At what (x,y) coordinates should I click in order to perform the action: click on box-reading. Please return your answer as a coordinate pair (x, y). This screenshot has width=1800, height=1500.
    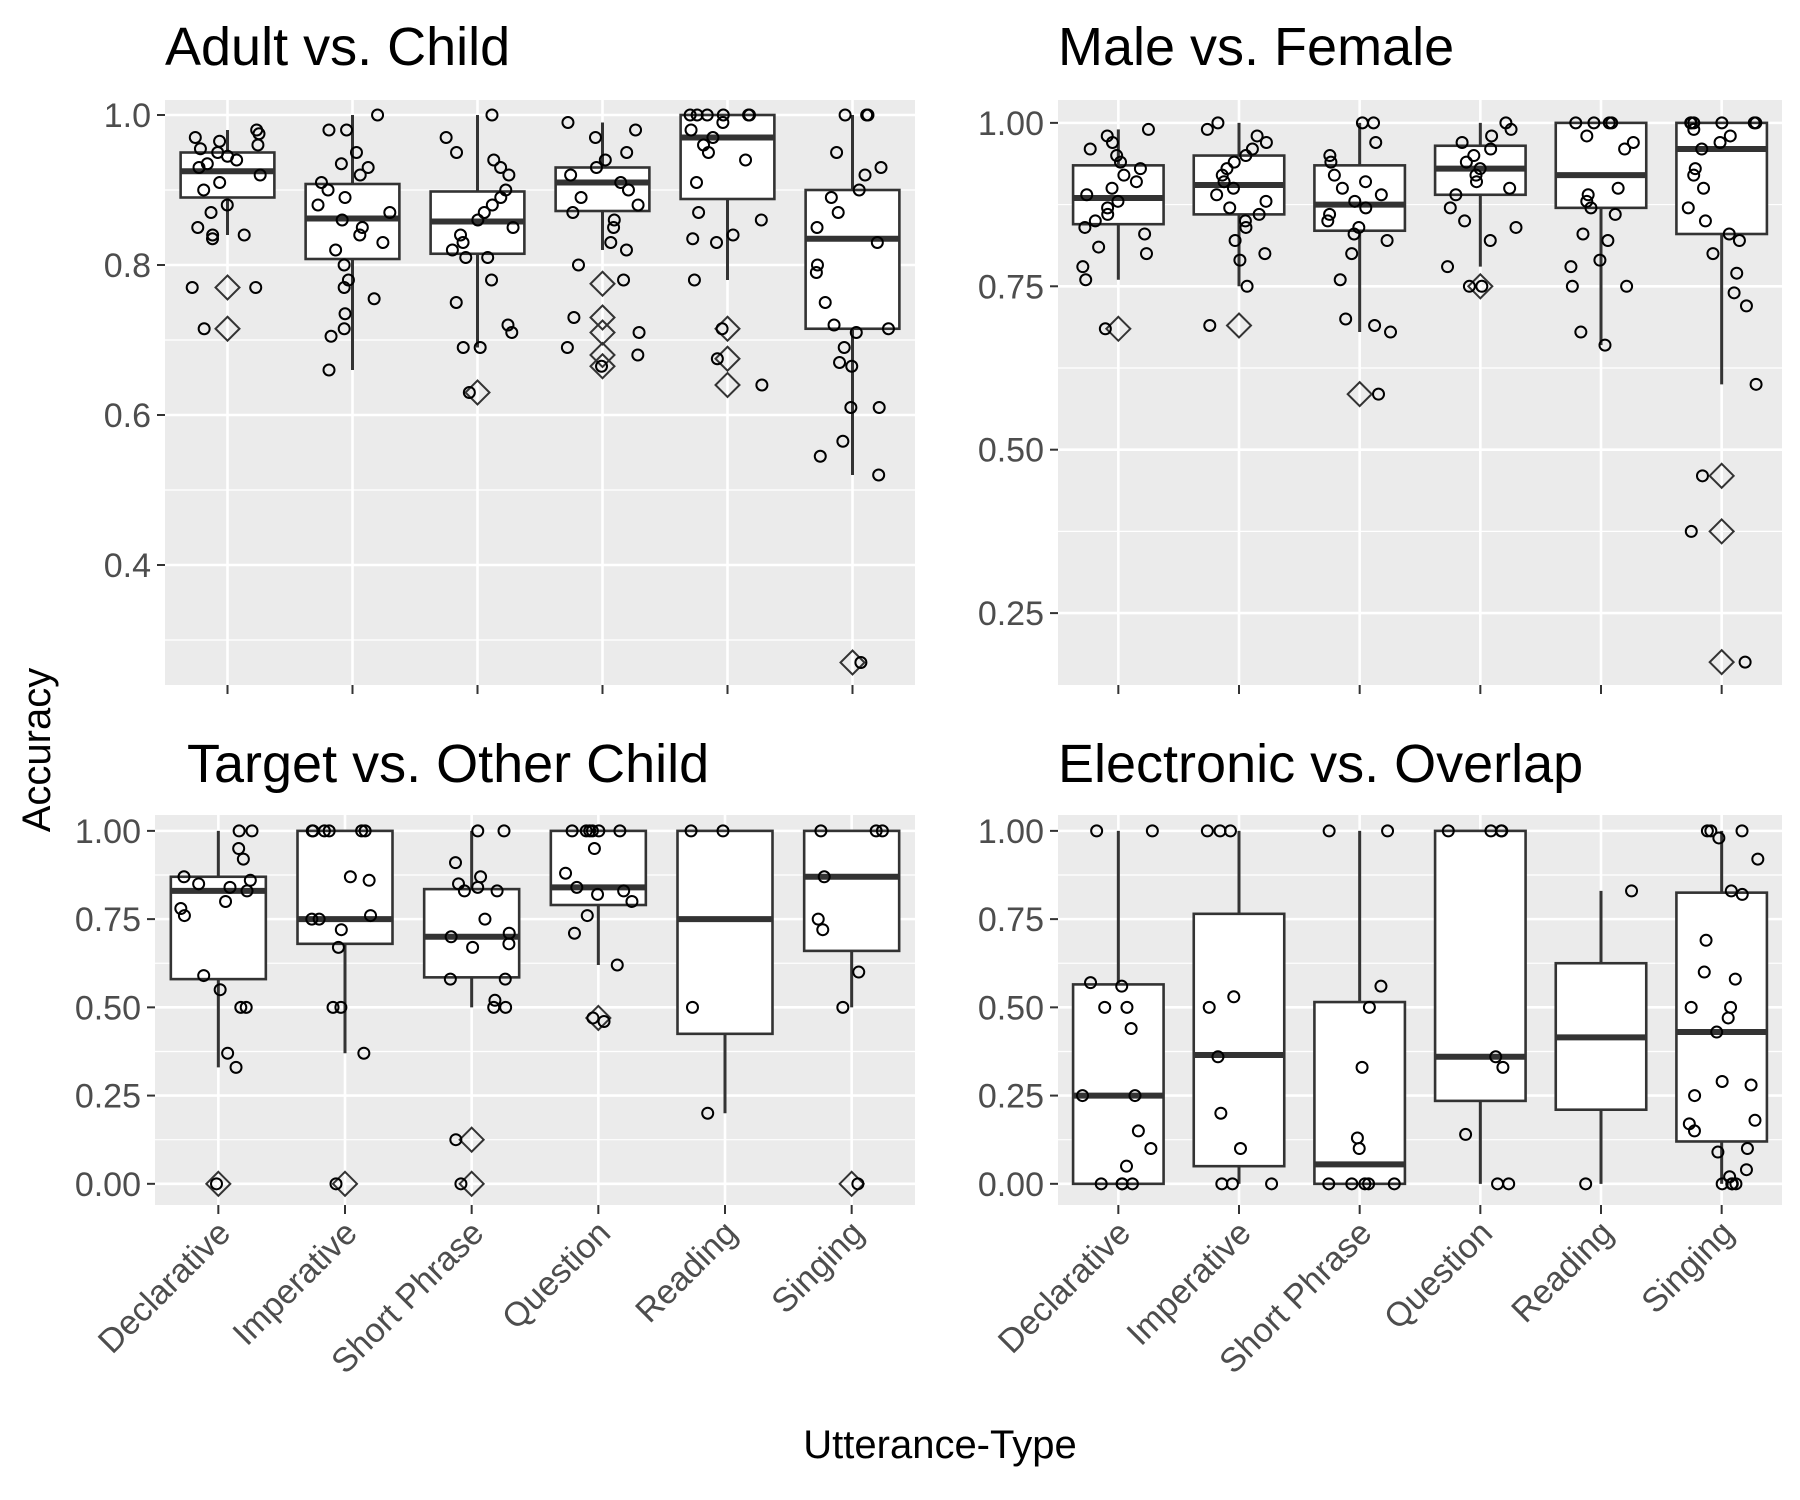
    Looking at the image, I should click on (727, 256).